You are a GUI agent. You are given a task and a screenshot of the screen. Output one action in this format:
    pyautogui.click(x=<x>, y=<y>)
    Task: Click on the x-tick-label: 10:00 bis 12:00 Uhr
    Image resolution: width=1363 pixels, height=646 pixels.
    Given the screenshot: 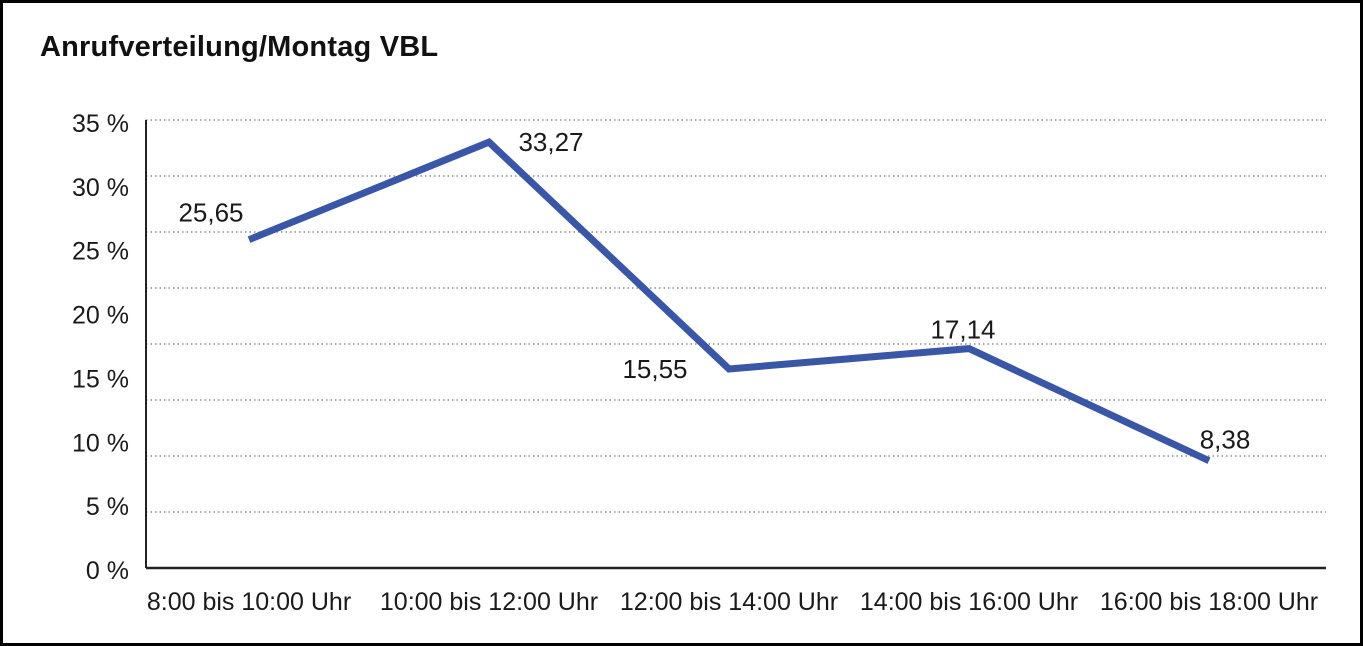 What is the action you would take?
    pyautogui.click(x=489, y=602)
    